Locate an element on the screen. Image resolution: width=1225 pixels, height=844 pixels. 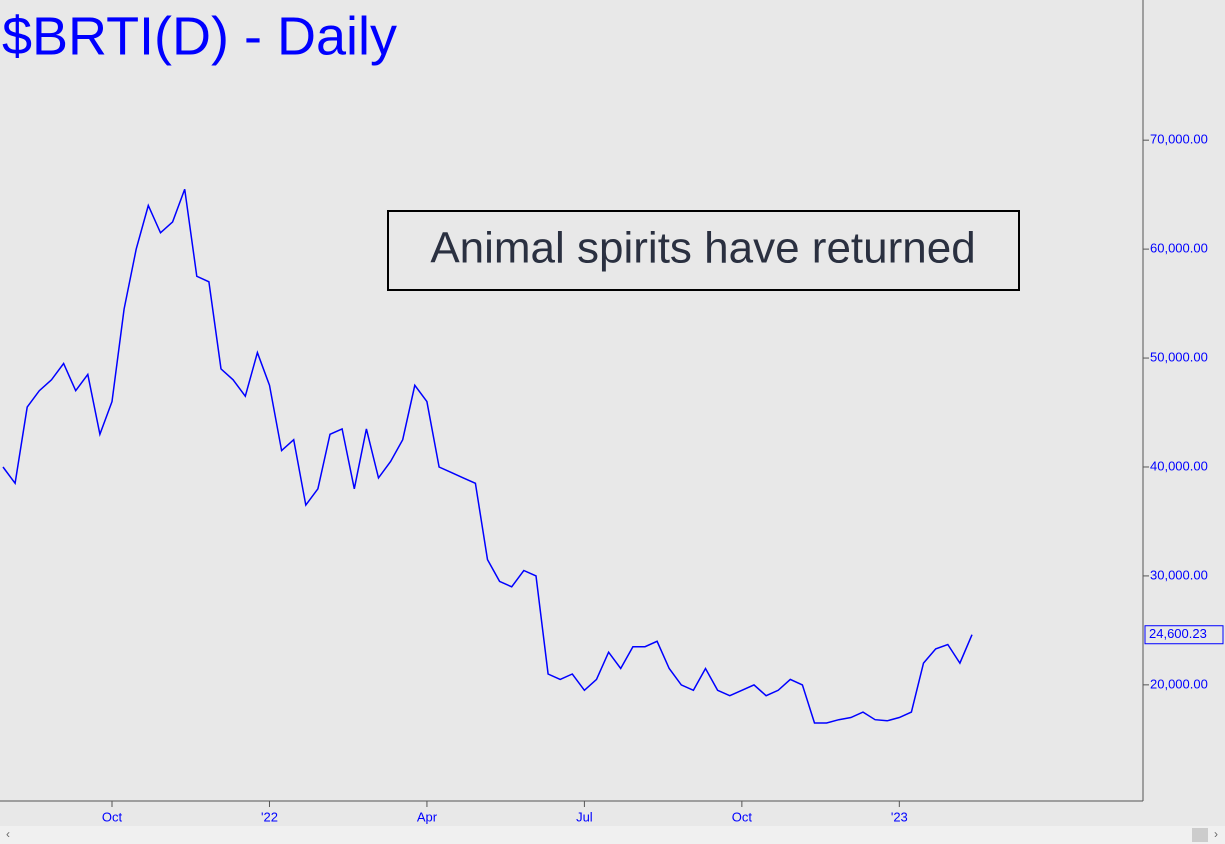
x-tick-label: Apr is located at coordinates (427, 816).